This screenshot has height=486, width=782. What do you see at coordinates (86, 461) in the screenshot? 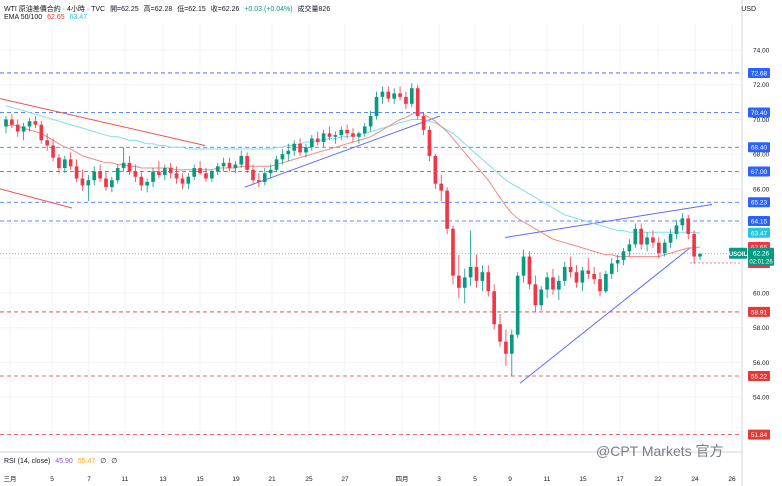
I see `rsi-ma-value: 55.47` at bounding box center [86, 461].